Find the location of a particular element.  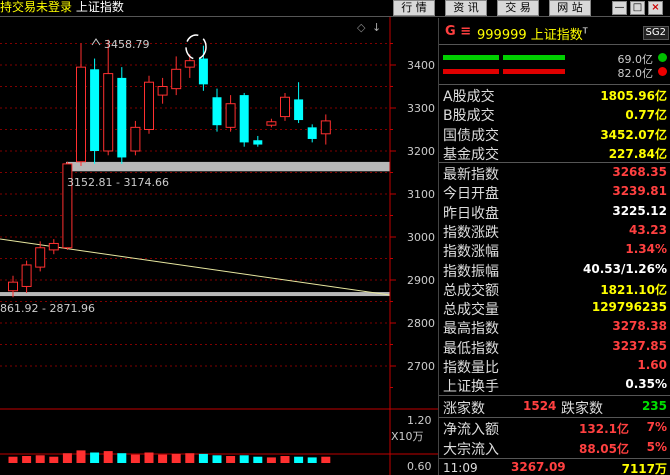

top-bar: 持交易未登录 上证指数 行 情 资 讯 交 易 网 站 — □ × is located at coordinates (335, 8).